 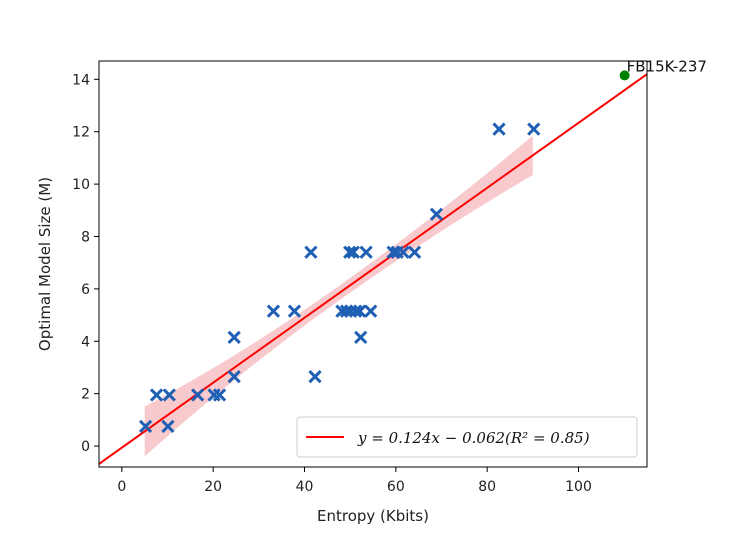 What do you see at coordinates (487, 487) in the screenshot?
I see `x-tick-label: 80` at bounding box center [487, 487].